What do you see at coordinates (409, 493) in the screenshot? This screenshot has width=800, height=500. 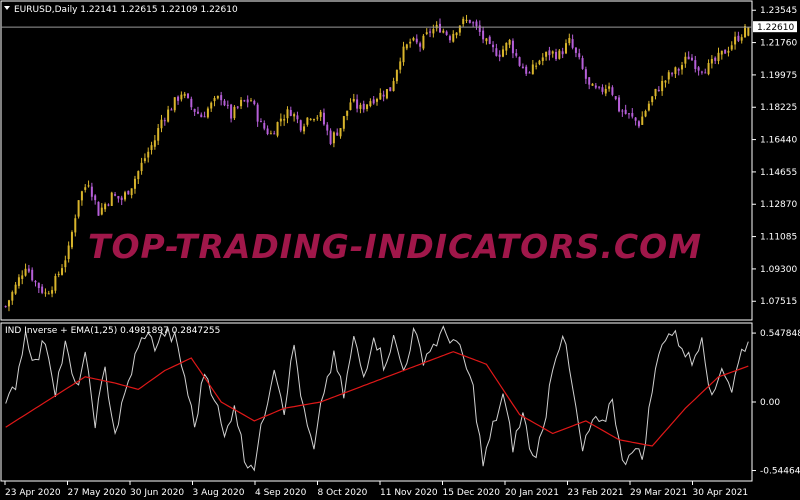 I see `time-tick-label: 11 Nov 2020` at bounding box center [409, 493].